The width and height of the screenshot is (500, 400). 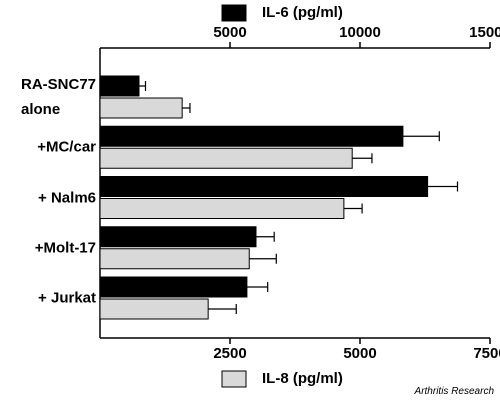 I want to click on category-label: +Molt-17, so click(x=65, y=248).